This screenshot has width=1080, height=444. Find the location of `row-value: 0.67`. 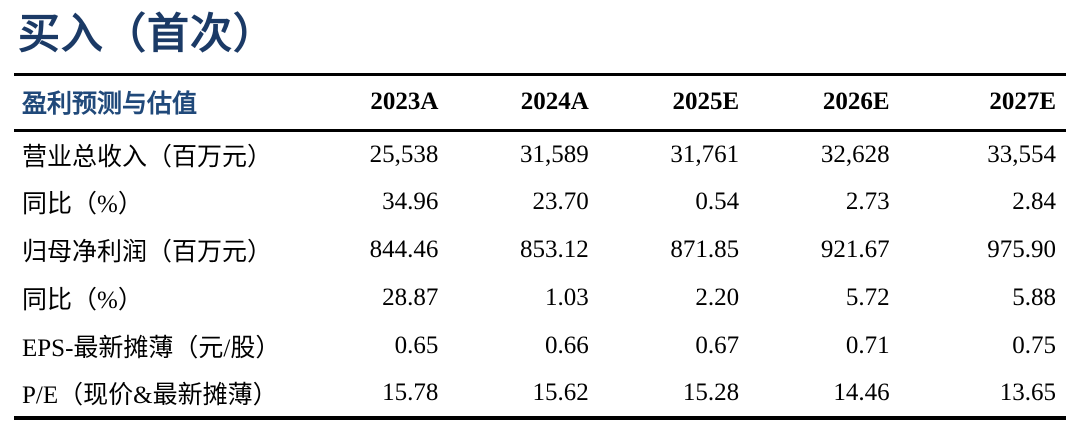

row-value: 0.67 is located at coordinates (717, 346).